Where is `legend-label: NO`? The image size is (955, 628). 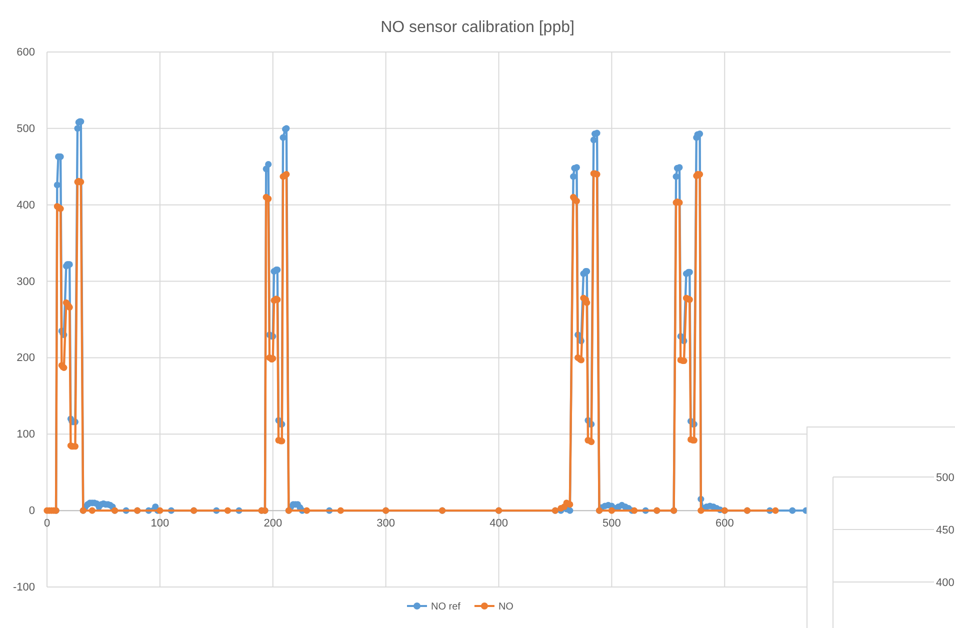 legend-label: NO is located at coordinates (506, 607).